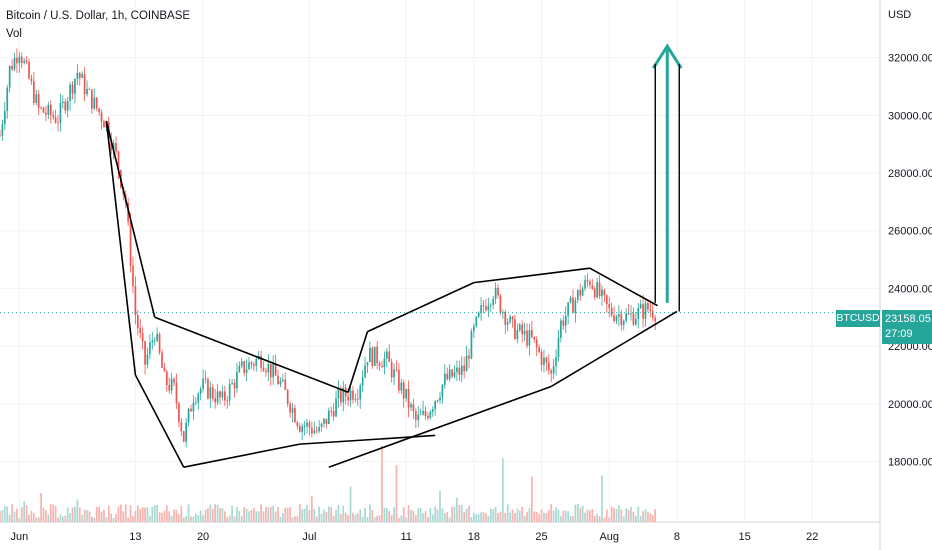 This screenshot has height=550, width=932. What do you see at coordinates (251, 354) in the screenshot?
I see `trend-line` at bounding box center [251, 354].